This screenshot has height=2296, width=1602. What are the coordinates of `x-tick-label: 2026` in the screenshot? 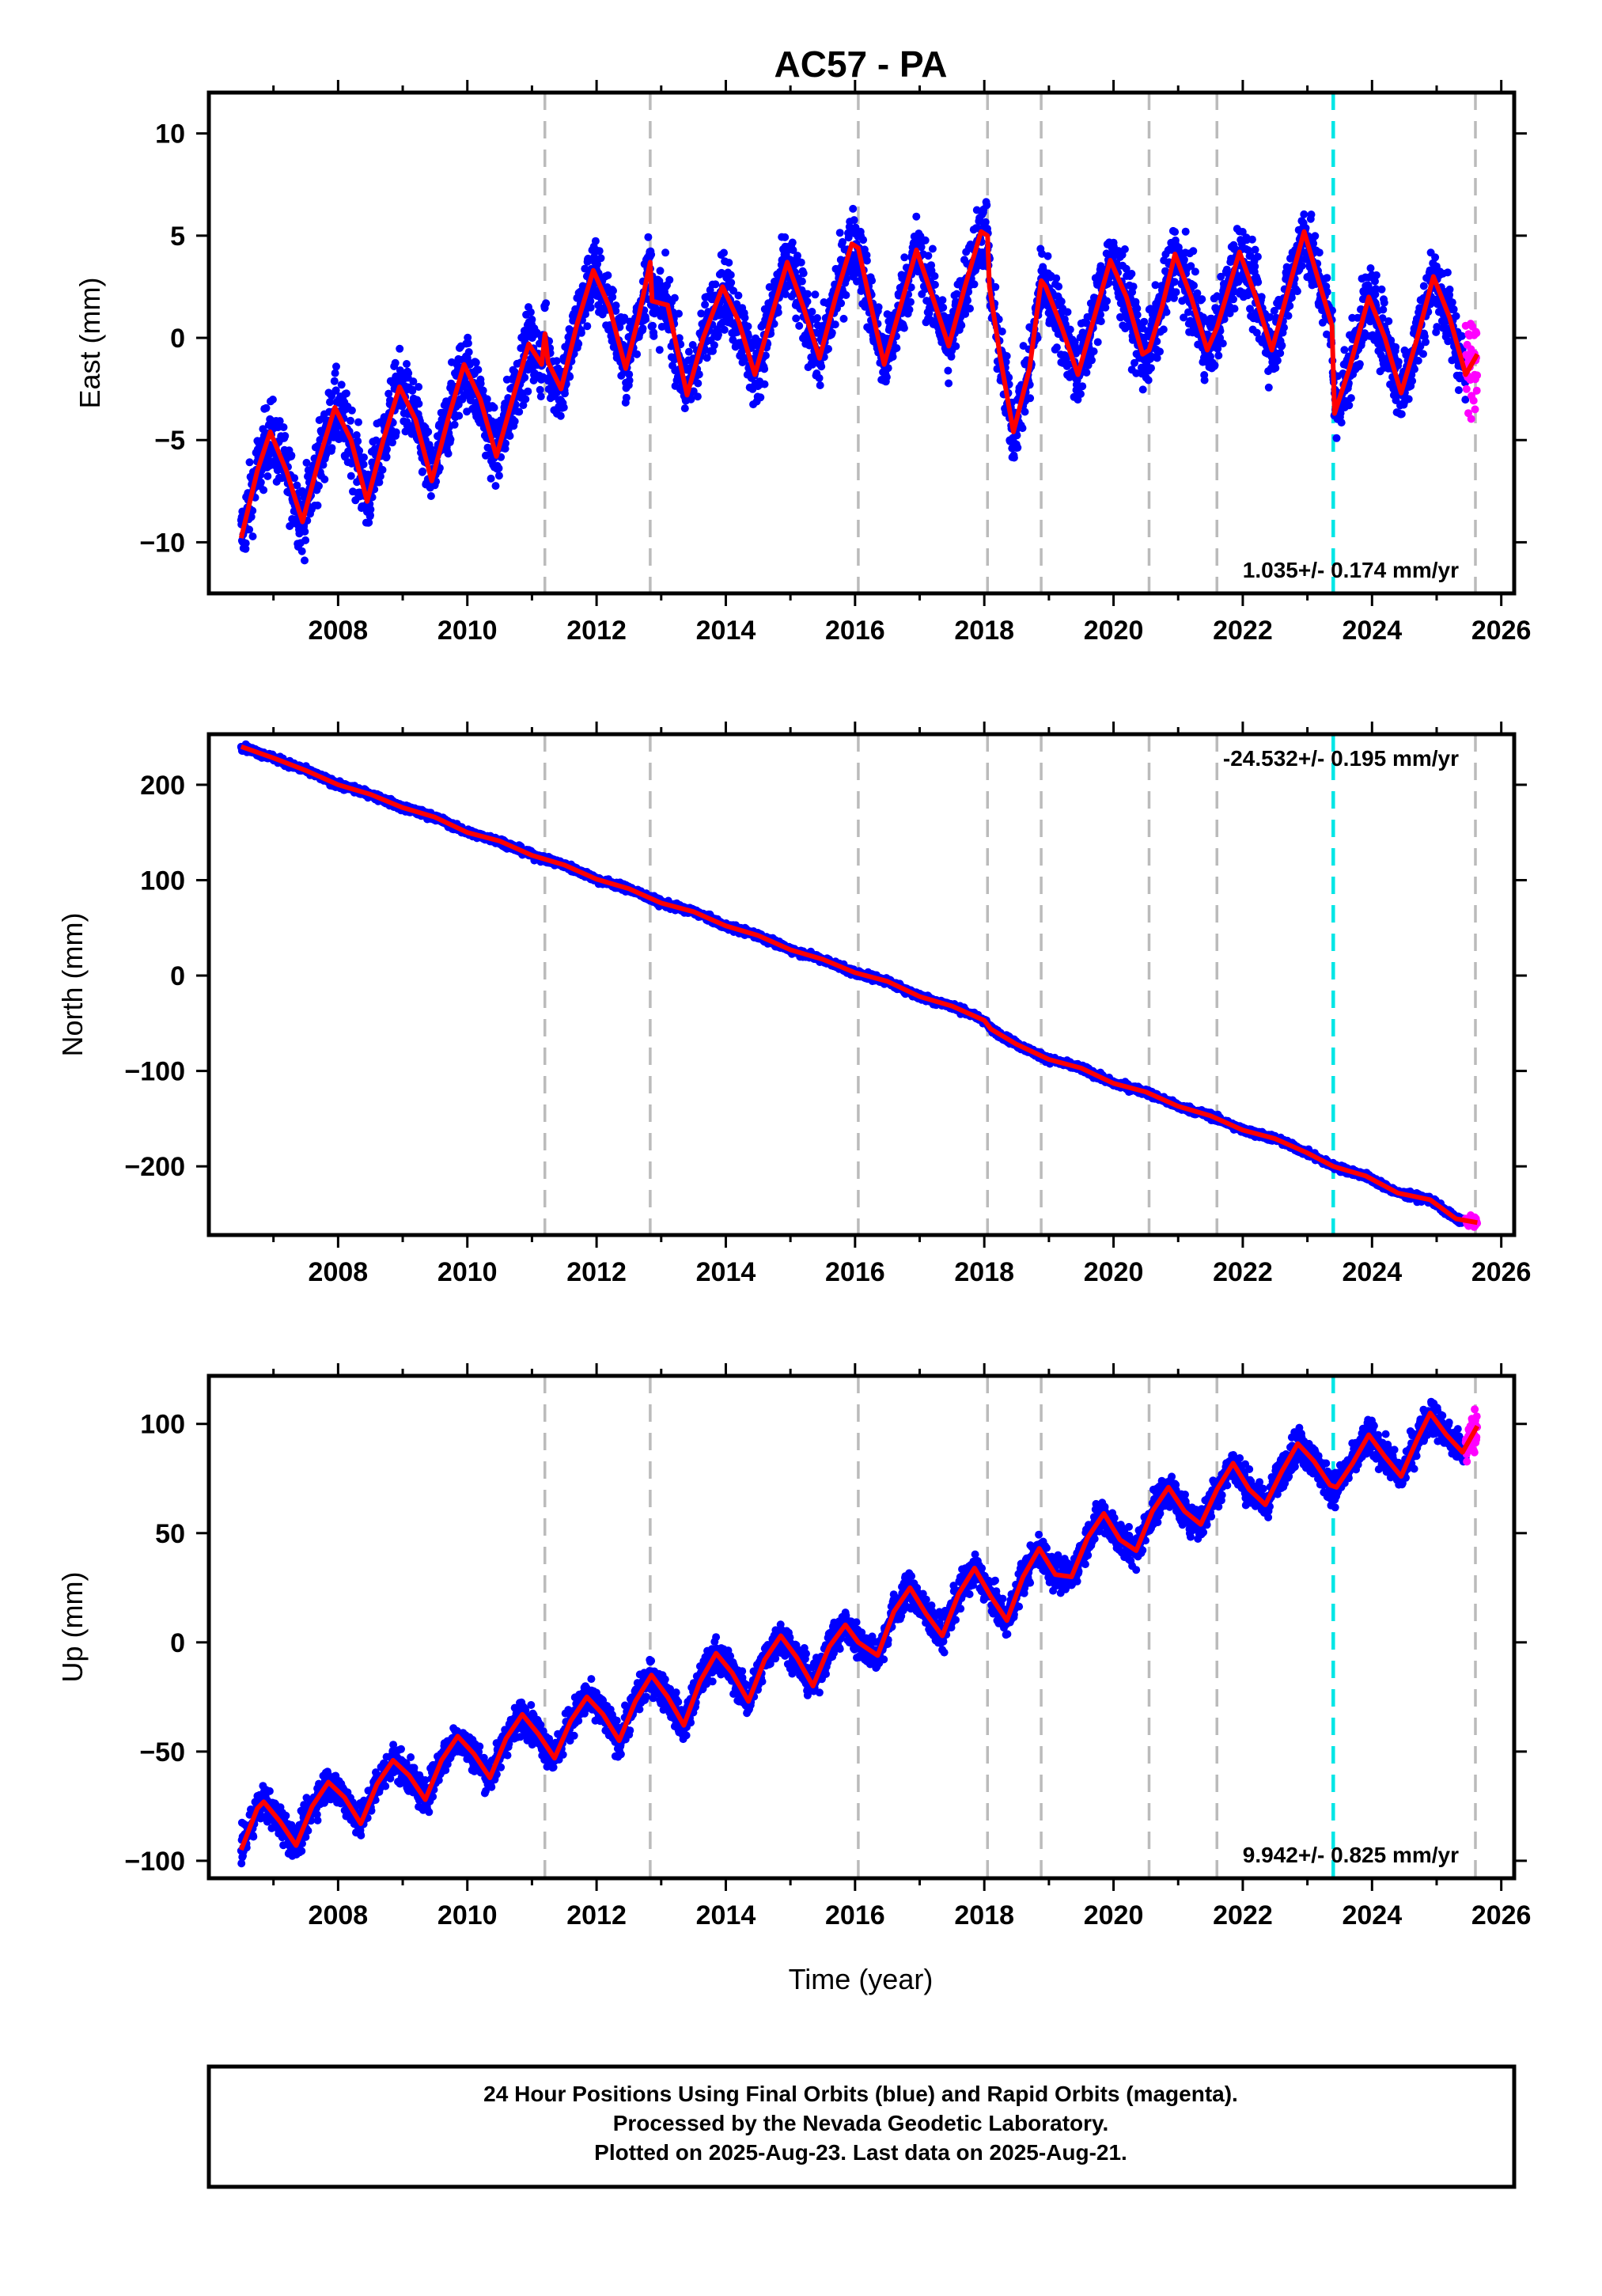 It's located at (1501, 631).